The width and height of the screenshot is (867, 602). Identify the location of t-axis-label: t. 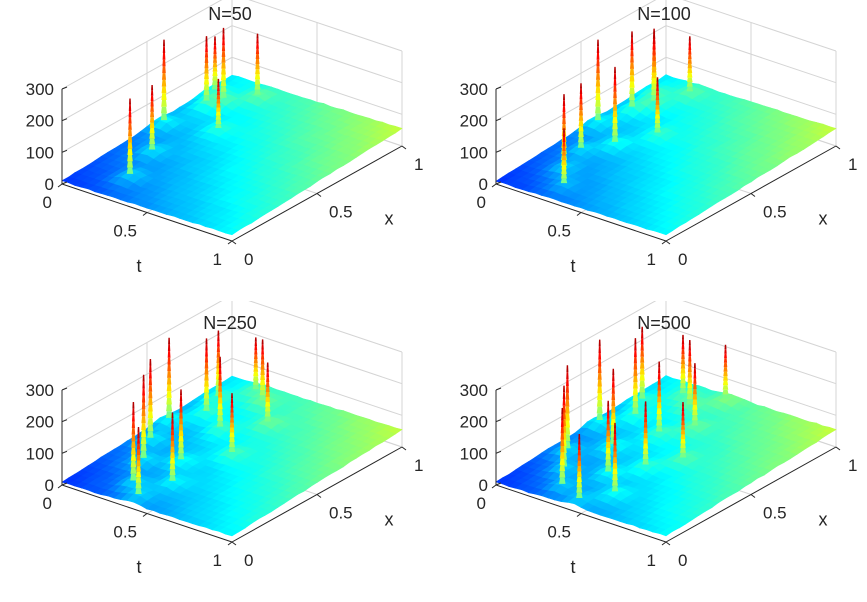
(572, 567).